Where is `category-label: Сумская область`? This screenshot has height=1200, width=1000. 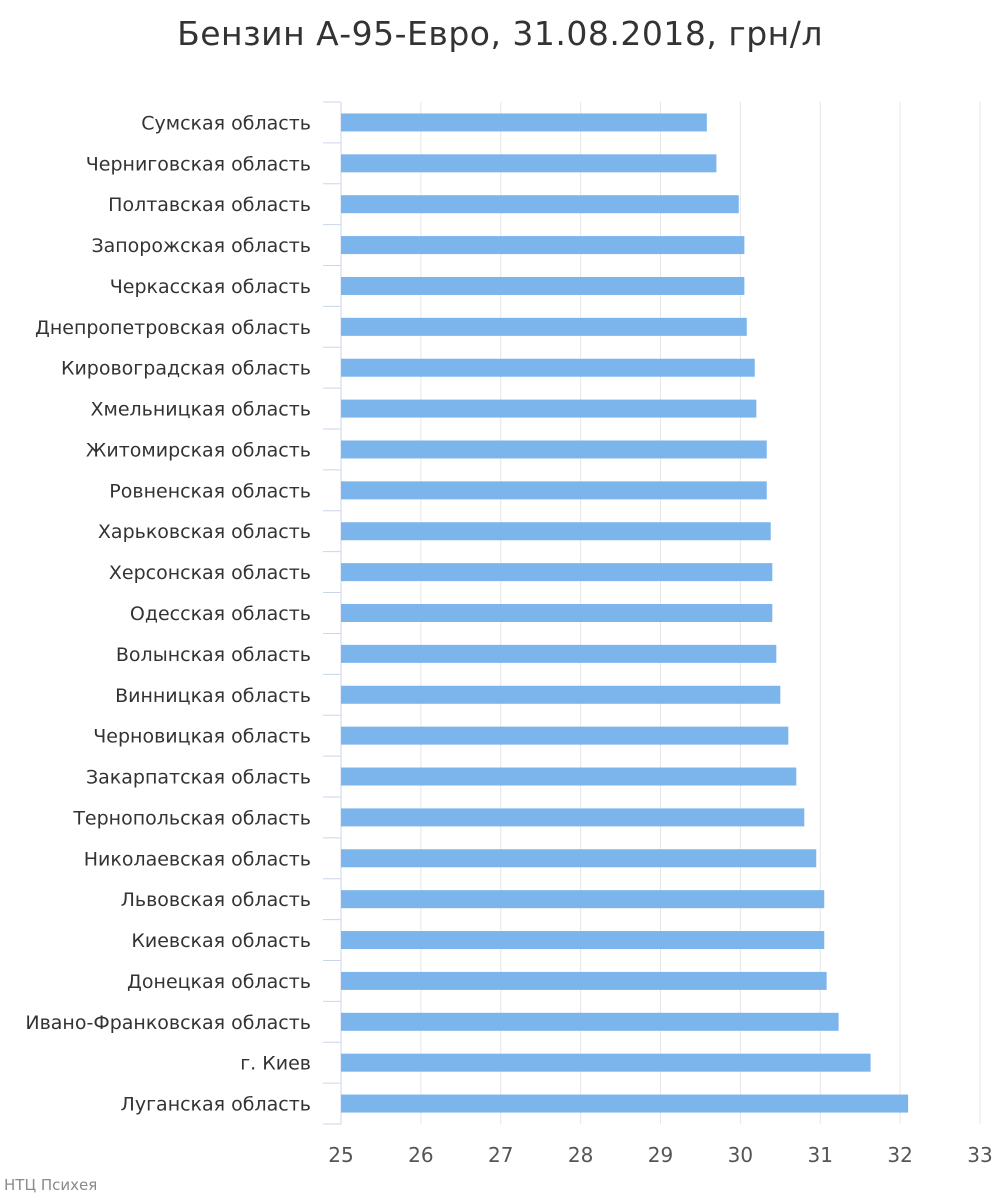
category-label: Сумская область is located at coordinates (226, 123).